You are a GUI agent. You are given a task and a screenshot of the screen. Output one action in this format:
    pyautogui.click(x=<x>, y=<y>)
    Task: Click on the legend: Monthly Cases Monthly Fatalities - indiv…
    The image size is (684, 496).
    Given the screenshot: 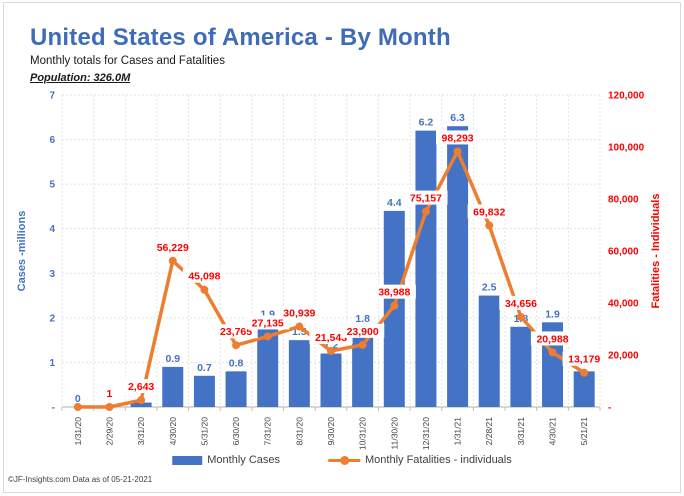 What is the action you would take?
    pyautogui.click(x=342, y=460)
    